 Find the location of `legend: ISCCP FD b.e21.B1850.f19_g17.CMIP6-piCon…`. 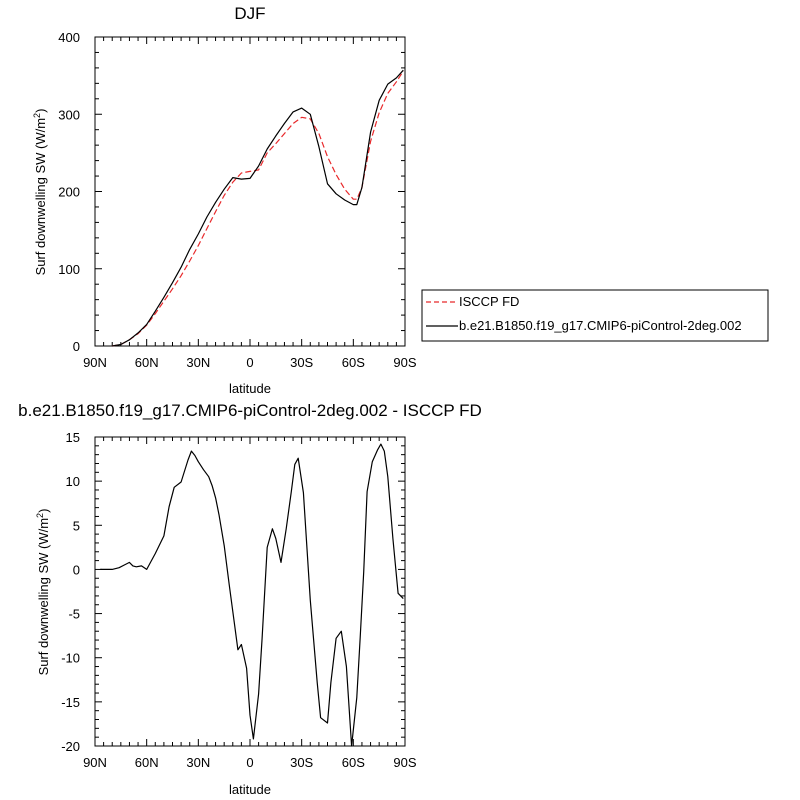

legend: ISCCP FD b.e21.B1850.f19_g17.CMIP6-piCon… is located at coordinates (595, 315).